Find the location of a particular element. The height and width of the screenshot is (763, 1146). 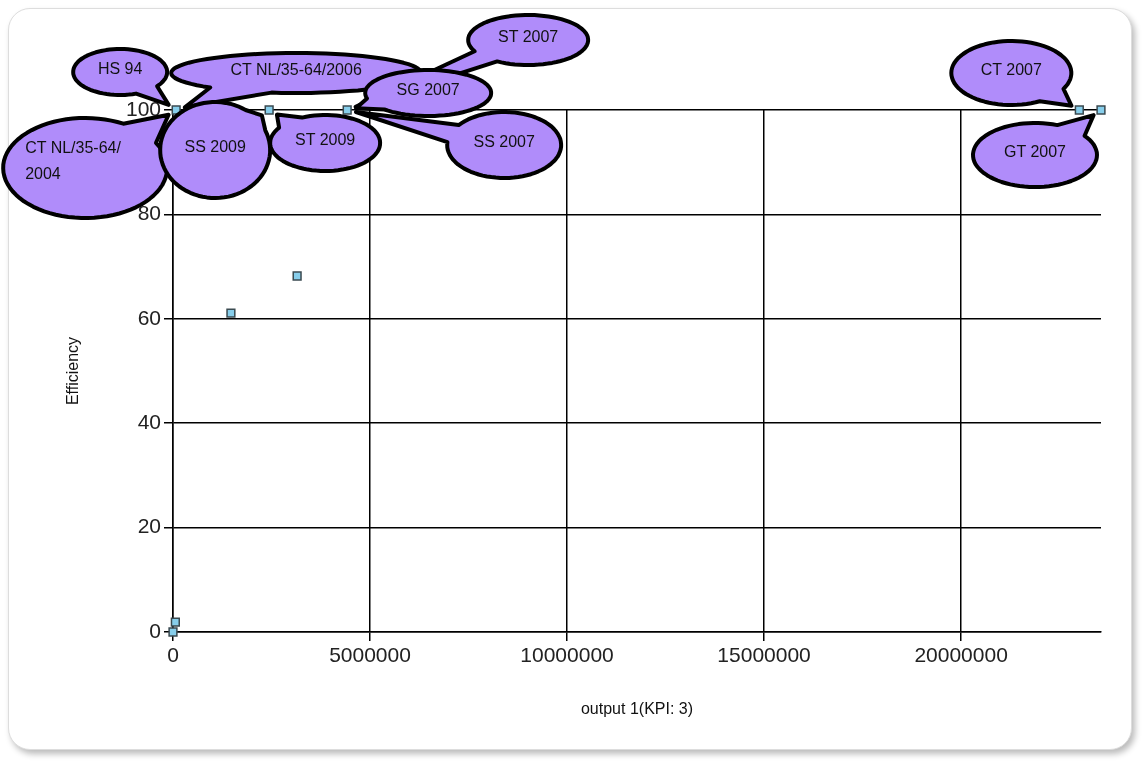

text: CT NL/35-64/2004 is located at coordinates (73, 160).